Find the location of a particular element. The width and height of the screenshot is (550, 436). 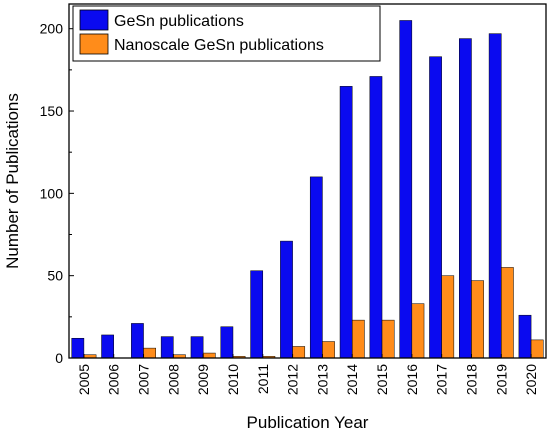

y-tick-label: 50 is located at coordinates (55, 276).